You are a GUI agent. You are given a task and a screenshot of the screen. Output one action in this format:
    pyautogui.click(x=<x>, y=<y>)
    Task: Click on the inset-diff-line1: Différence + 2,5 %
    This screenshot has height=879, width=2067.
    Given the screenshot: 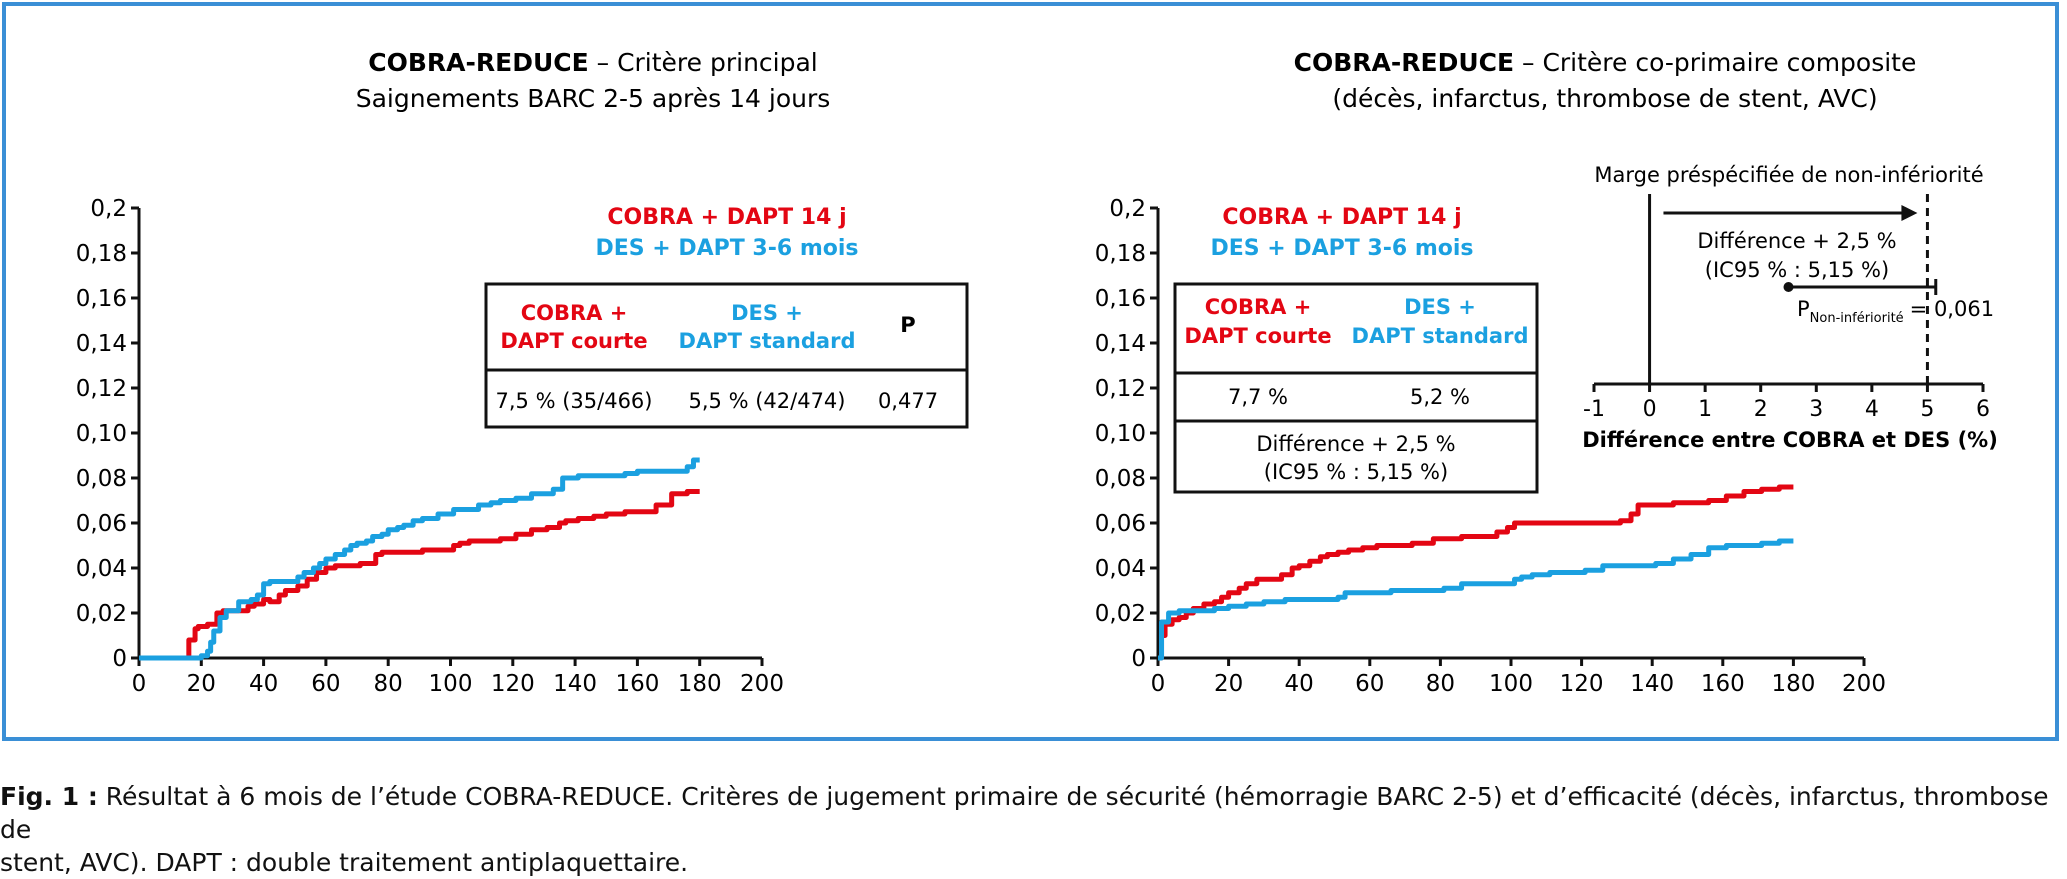 What is the action you would take?
    pyautogui.click(x=1796, y=241)
    